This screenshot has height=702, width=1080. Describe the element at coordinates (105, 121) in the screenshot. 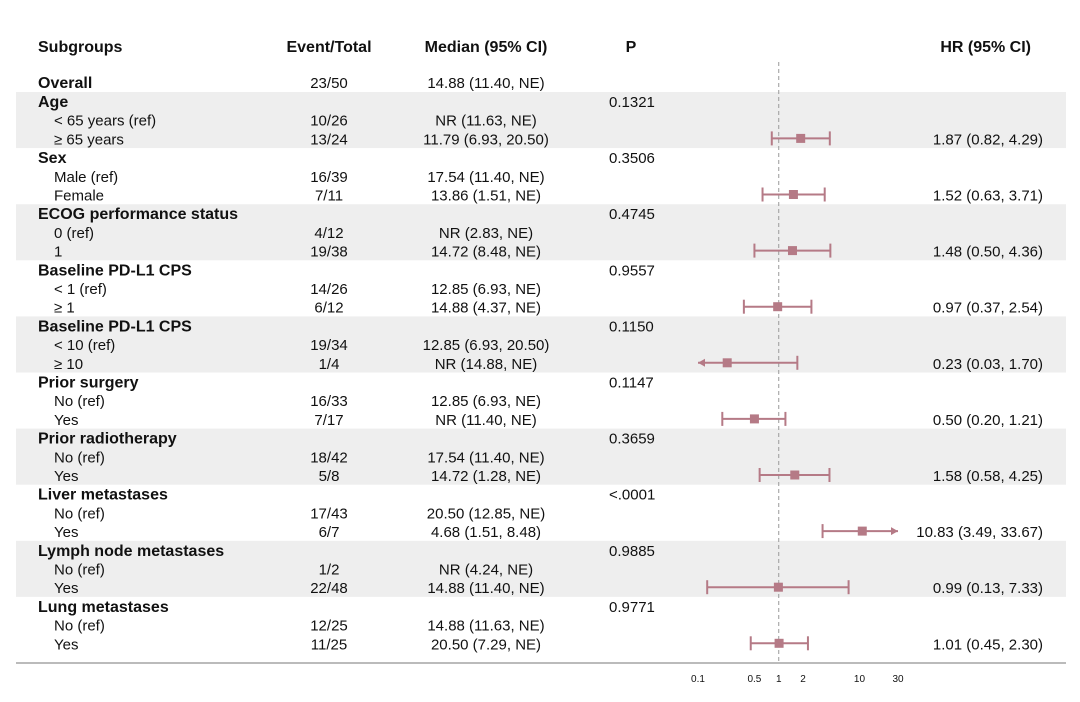

I see `row-label: < 65 years (ref)` at that location.